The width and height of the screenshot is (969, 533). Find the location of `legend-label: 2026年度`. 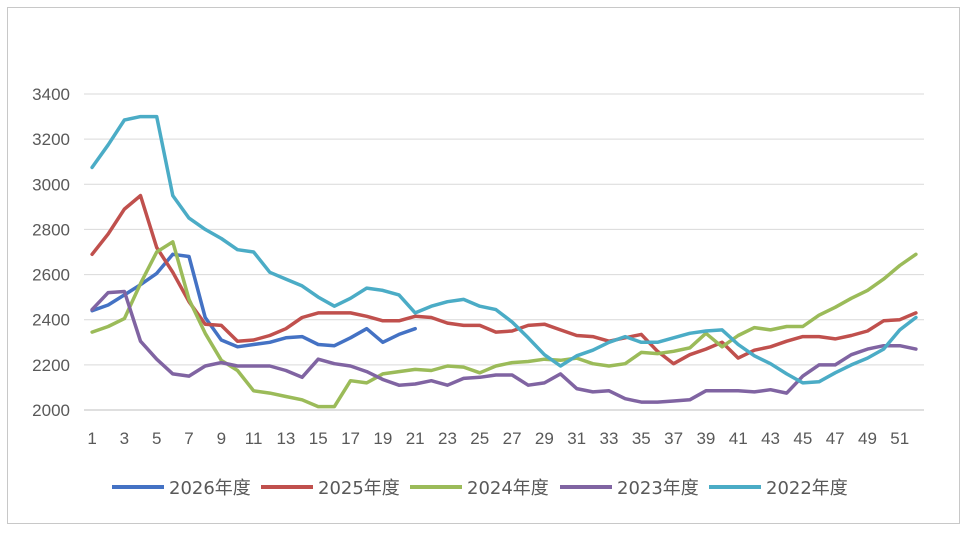

legend-label: 2026年度 is located at coordinates (210, 488).